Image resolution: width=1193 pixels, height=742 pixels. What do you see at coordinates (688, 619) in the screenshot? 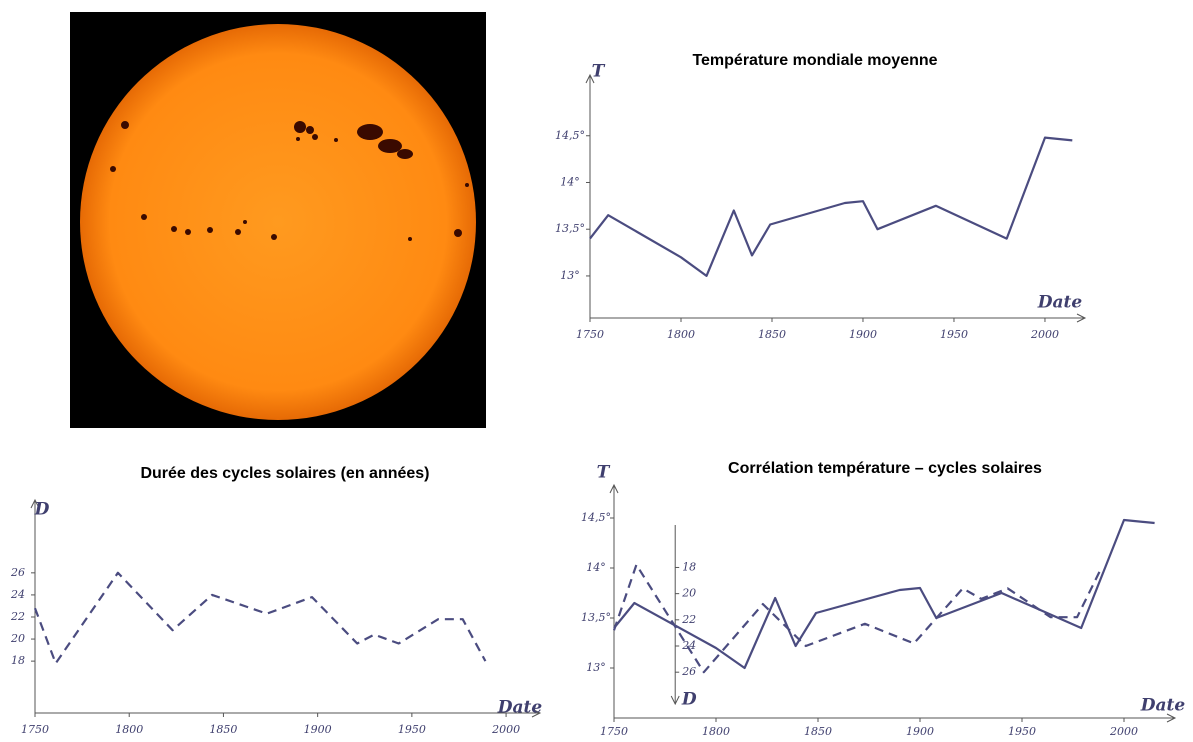
I see `y2-tick-label: 22` at bounding box center [688, 619].